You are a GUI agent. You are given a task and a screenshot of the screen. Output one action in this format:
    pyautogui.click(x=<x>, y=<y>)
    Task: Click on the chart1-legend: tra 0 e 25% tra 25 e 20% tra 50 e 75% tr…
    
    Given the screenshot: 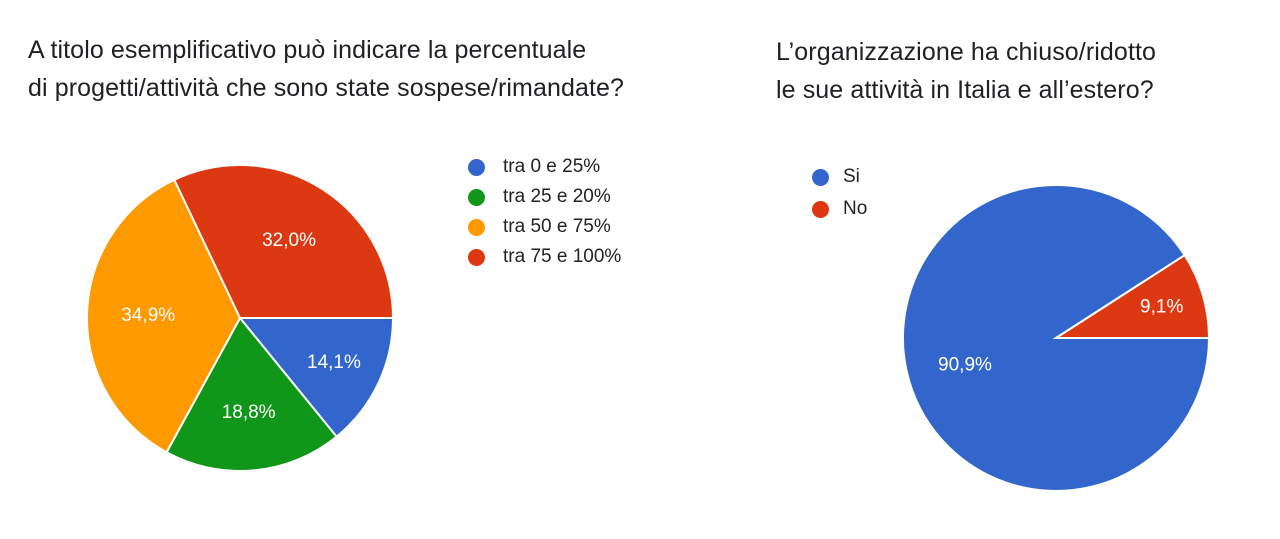 What is the action you would take?
    pyautogui.click(x=544, y=212)
    